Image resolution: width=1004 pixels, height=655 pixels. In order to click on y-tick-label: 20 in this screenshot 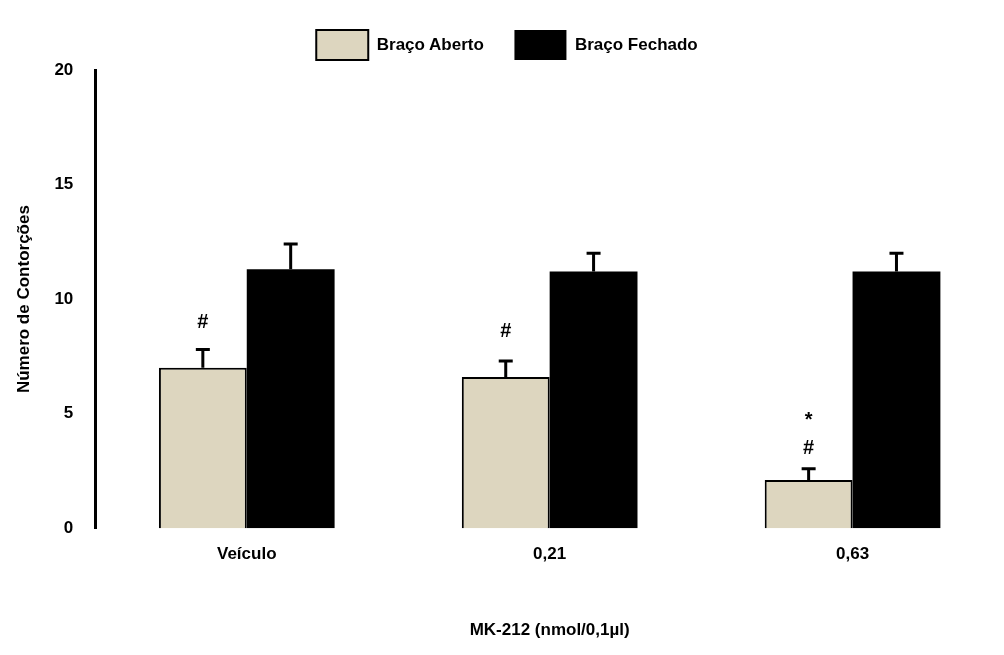, I will do `click(64, 69)`.